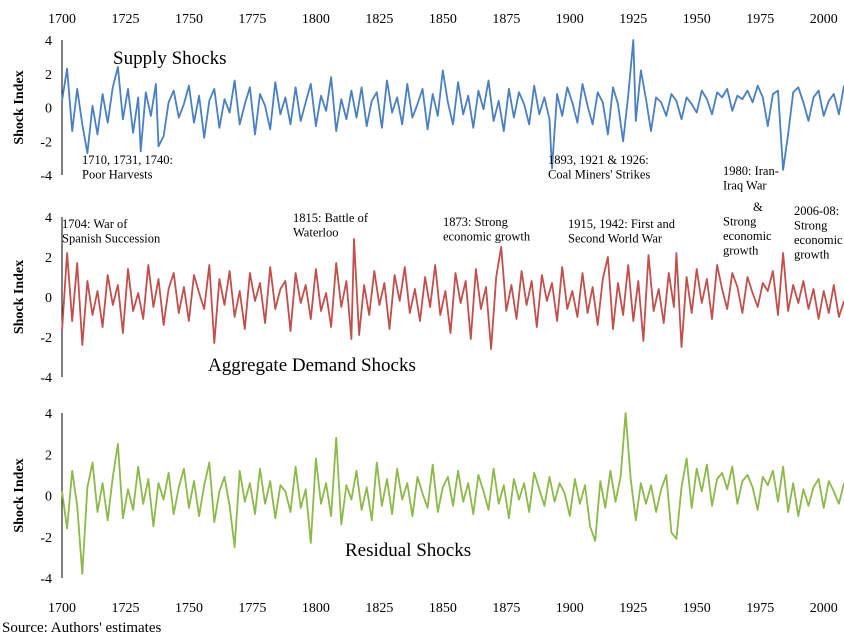 This screenshot has height=639, width=844. Describe the element at coordinates (816, 211) in the screenshot. I see `annotation-line: 2006-08:` at that location.